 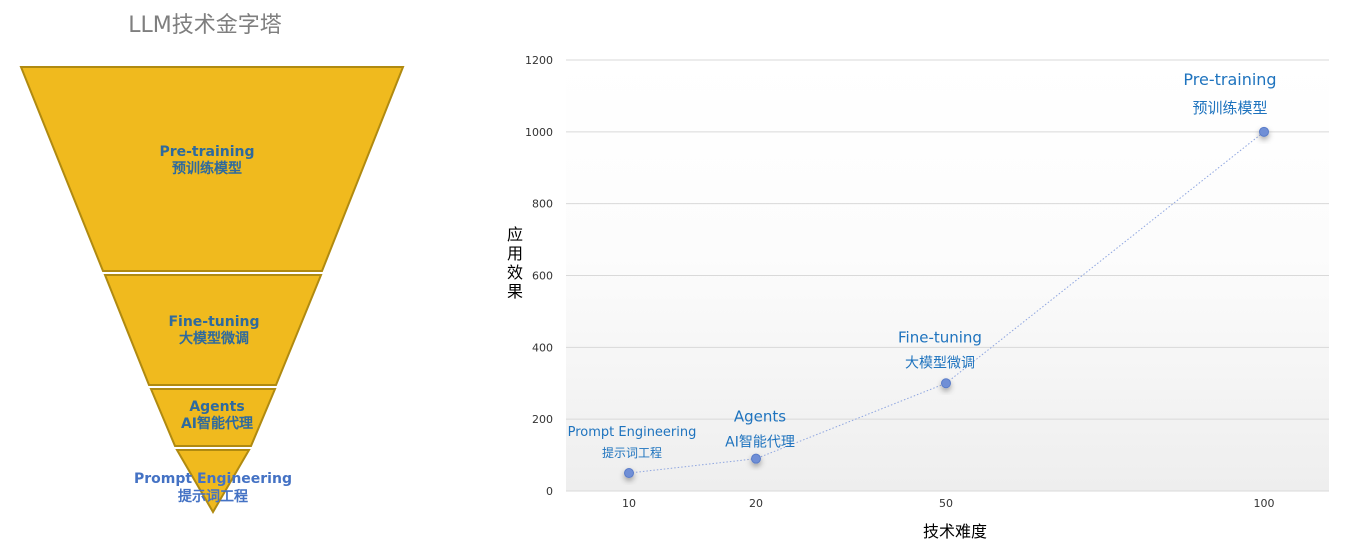 I want to click on funnel-layer-agents, so click(x=213, y=417).